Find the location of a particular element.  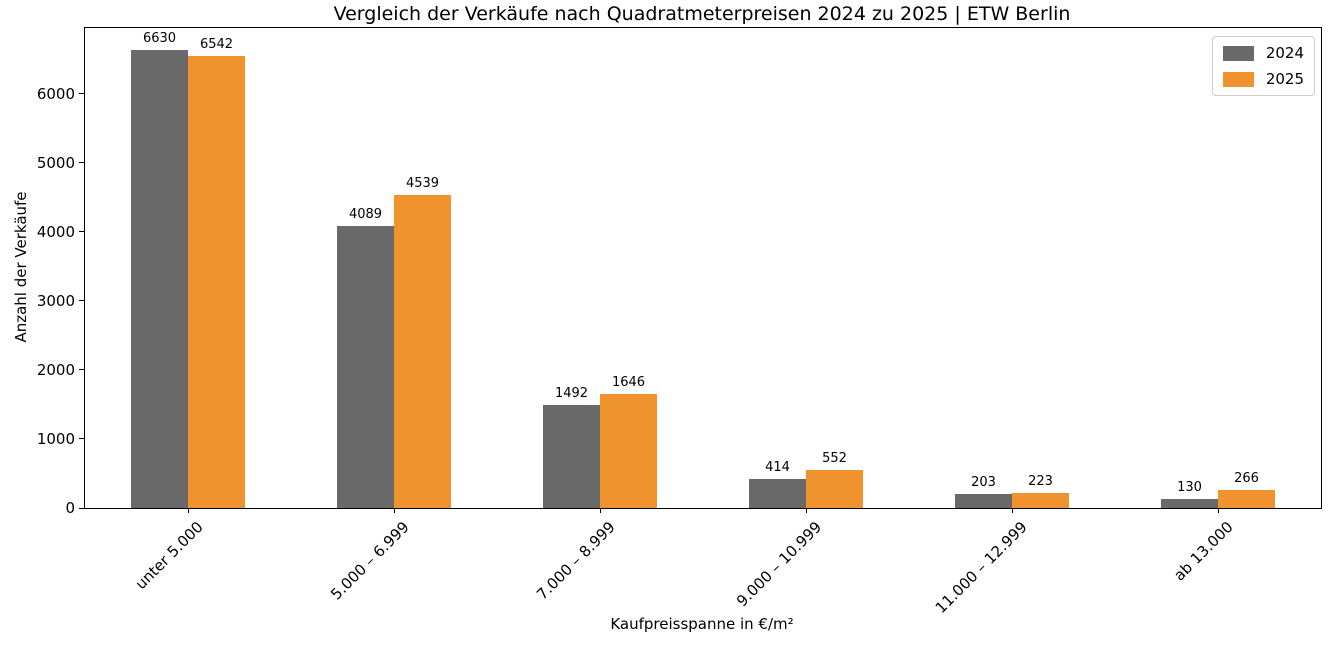

legend-item-2025: 2025 is located at coordinates (1263, 79).